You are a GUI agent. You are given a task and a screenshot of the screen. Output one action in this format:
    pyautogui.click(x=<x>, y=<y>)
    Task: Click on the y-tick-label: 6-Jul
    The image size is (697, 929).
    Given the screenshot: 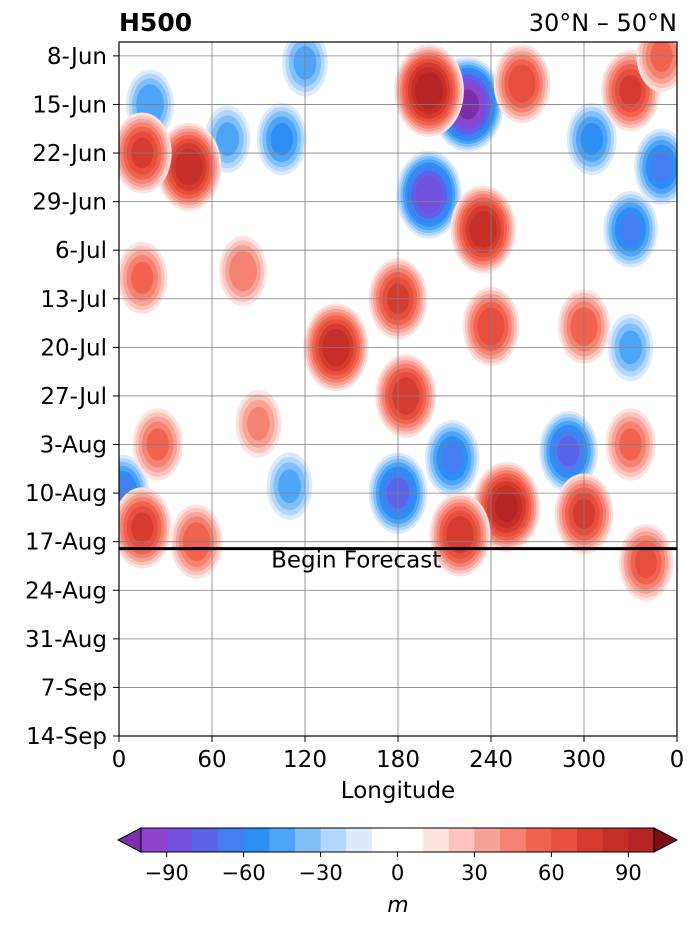 What is the action you would take?
    pyautogui.click(x=81, y=251)
    